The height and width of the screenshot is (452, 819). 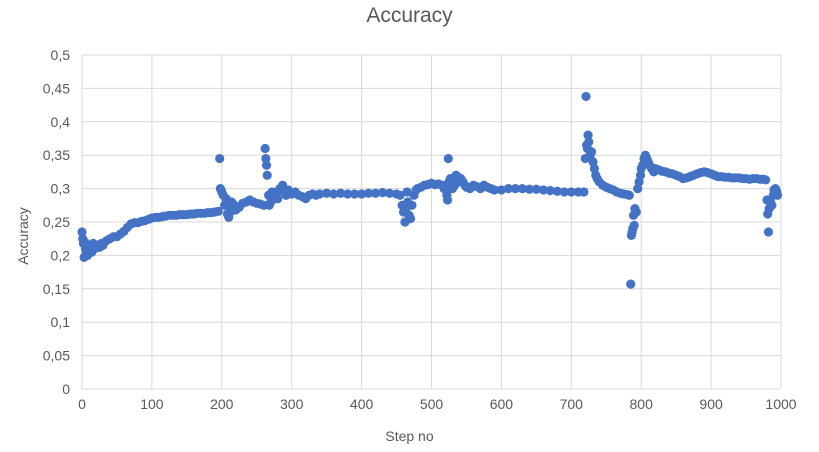 What do you see at coordinates (292, 404) in the screenshot?
I see `x-tick-label: 300` at bounding box center [292, 404].